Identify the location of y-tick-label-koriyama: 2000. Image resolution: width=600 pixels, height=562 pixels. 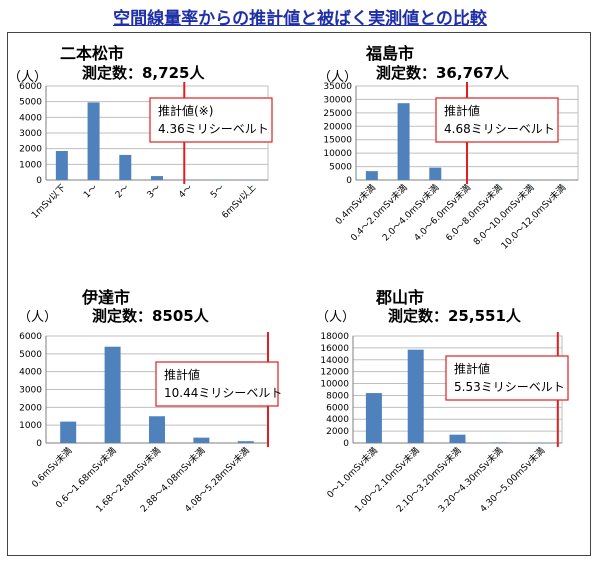
(337, 432).